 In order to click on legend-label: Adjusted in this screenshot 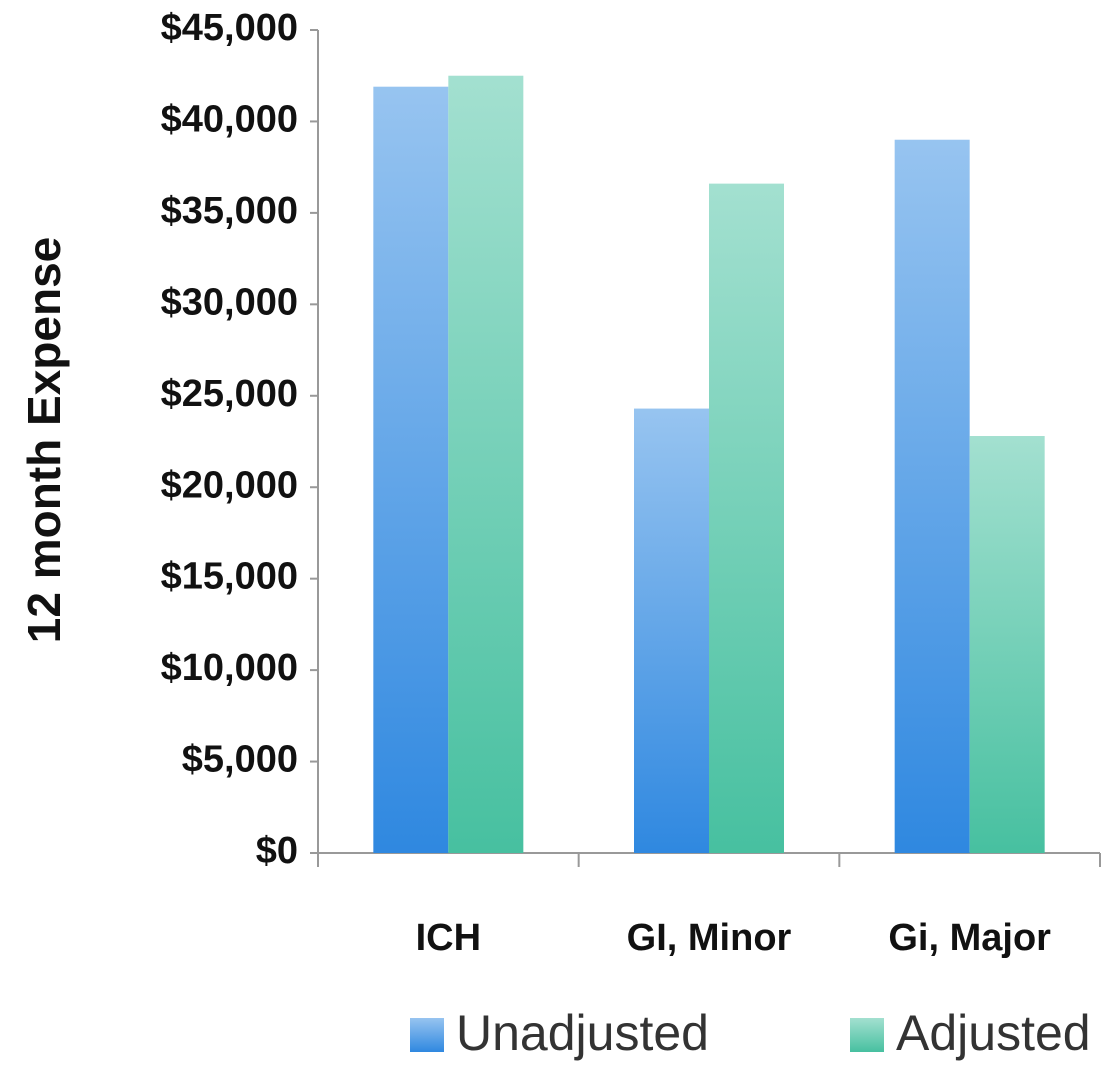, I will do `click(993, 1033)`.